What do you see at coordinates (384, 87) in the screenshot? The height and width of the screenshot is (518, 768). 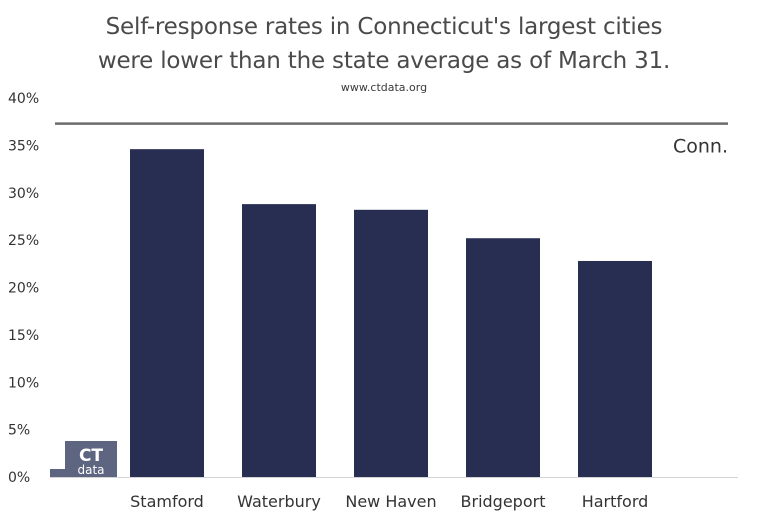 I see `chart-subtitle: www.ctdata.org` at bounding box center [384, 87].